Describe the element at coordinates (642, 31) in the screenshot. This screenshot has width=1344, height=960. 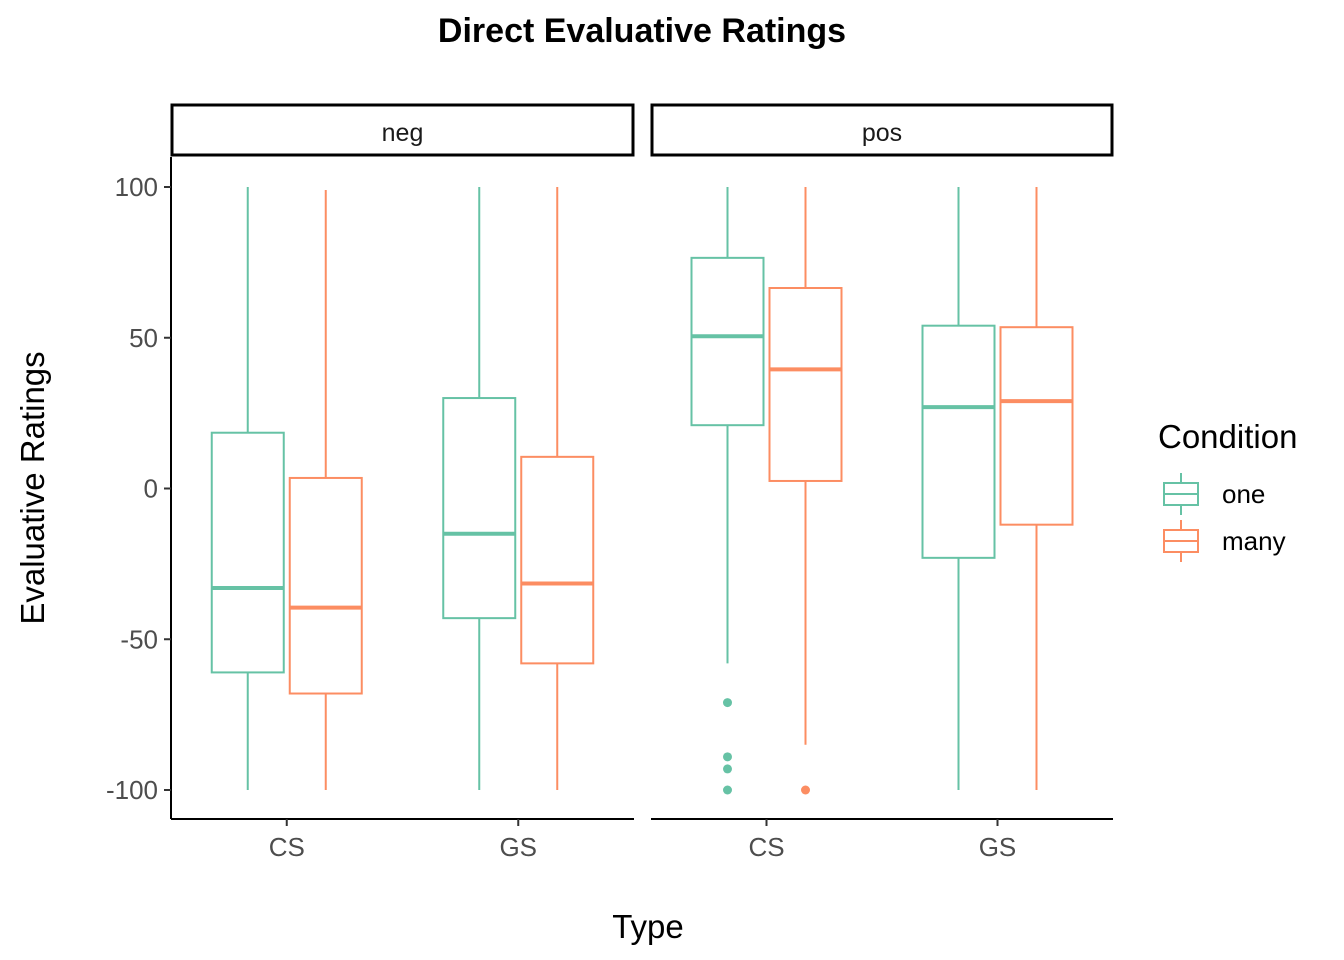
I see `chart-title: Direct Evaluative Ratings` at that location.